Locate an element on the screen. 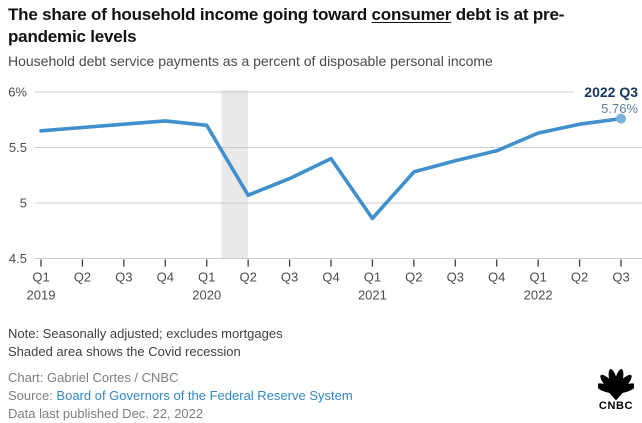 The image size is (642, 423). x-axis-year-label: 2019 is located at coordinates (41, 295).